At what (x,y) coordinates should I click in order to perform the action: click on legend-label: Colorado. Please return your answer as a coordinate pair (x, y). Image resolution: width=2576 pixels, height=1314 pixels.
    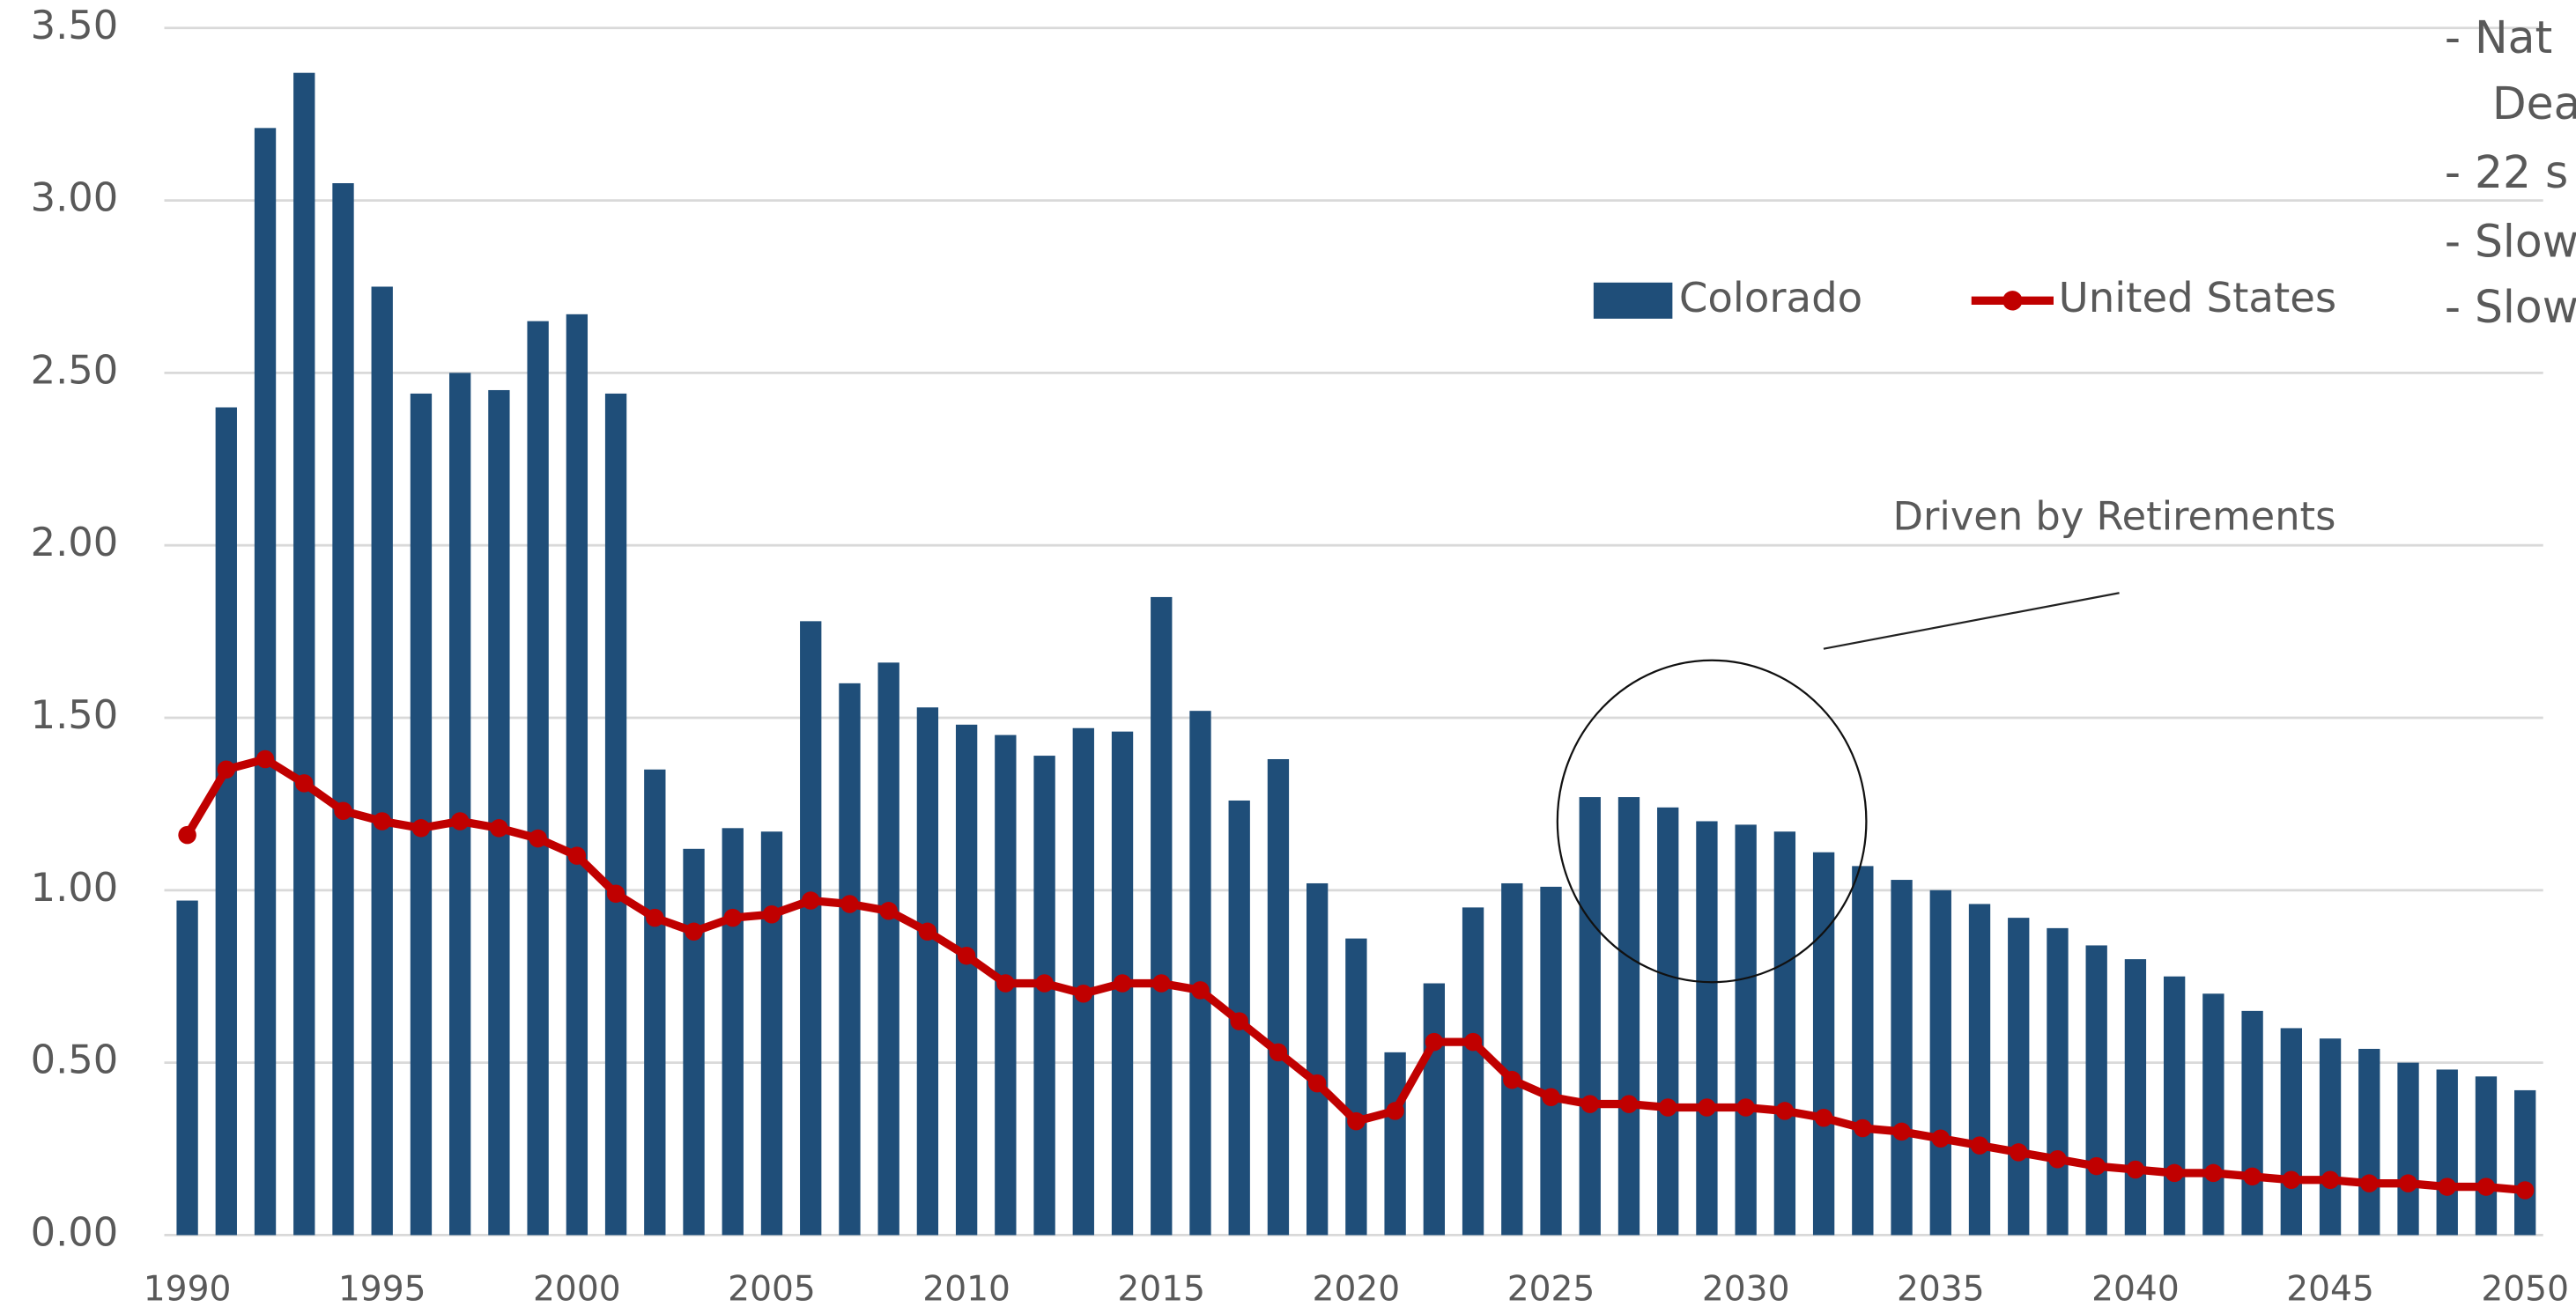
    Looking at the image, I should click on (1771, 297).